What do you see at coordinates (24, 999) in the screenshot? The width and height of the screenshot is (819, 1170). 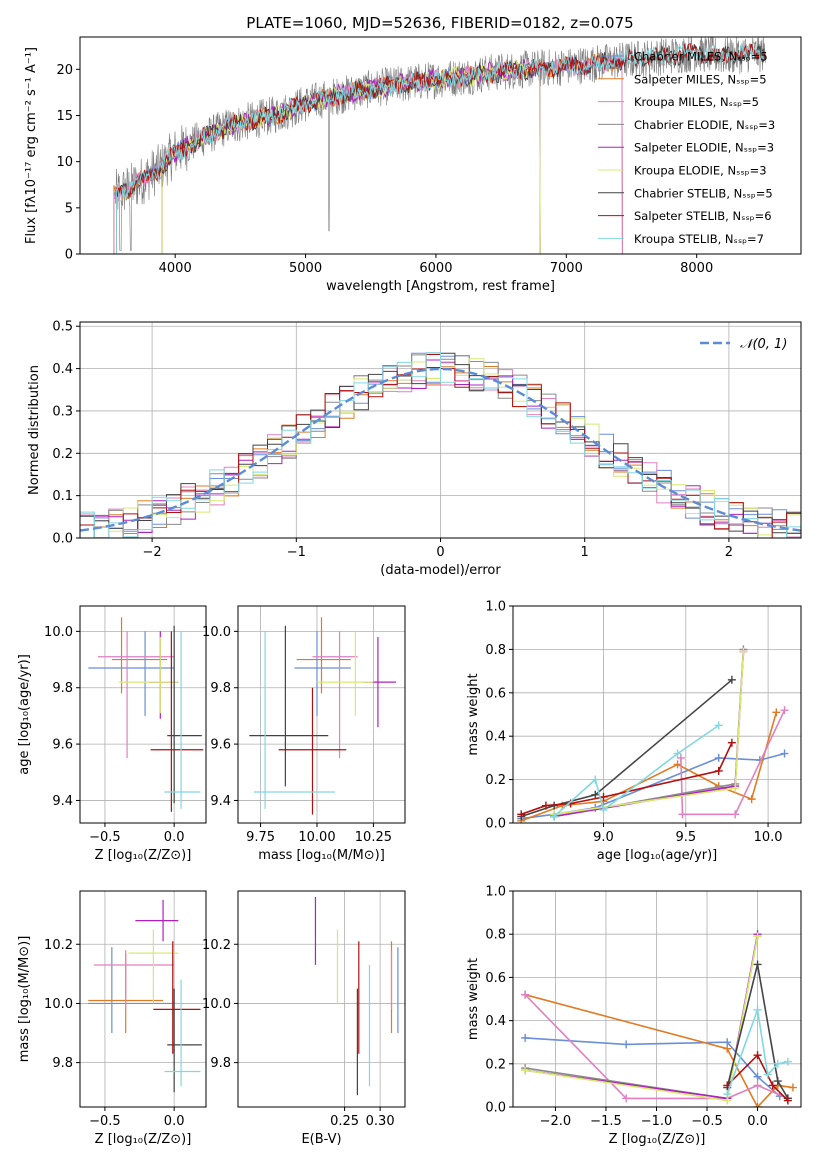 I see `y-axis-label: mass [log₁₀(M/M⊙)]` at bounding box center [24, 999].